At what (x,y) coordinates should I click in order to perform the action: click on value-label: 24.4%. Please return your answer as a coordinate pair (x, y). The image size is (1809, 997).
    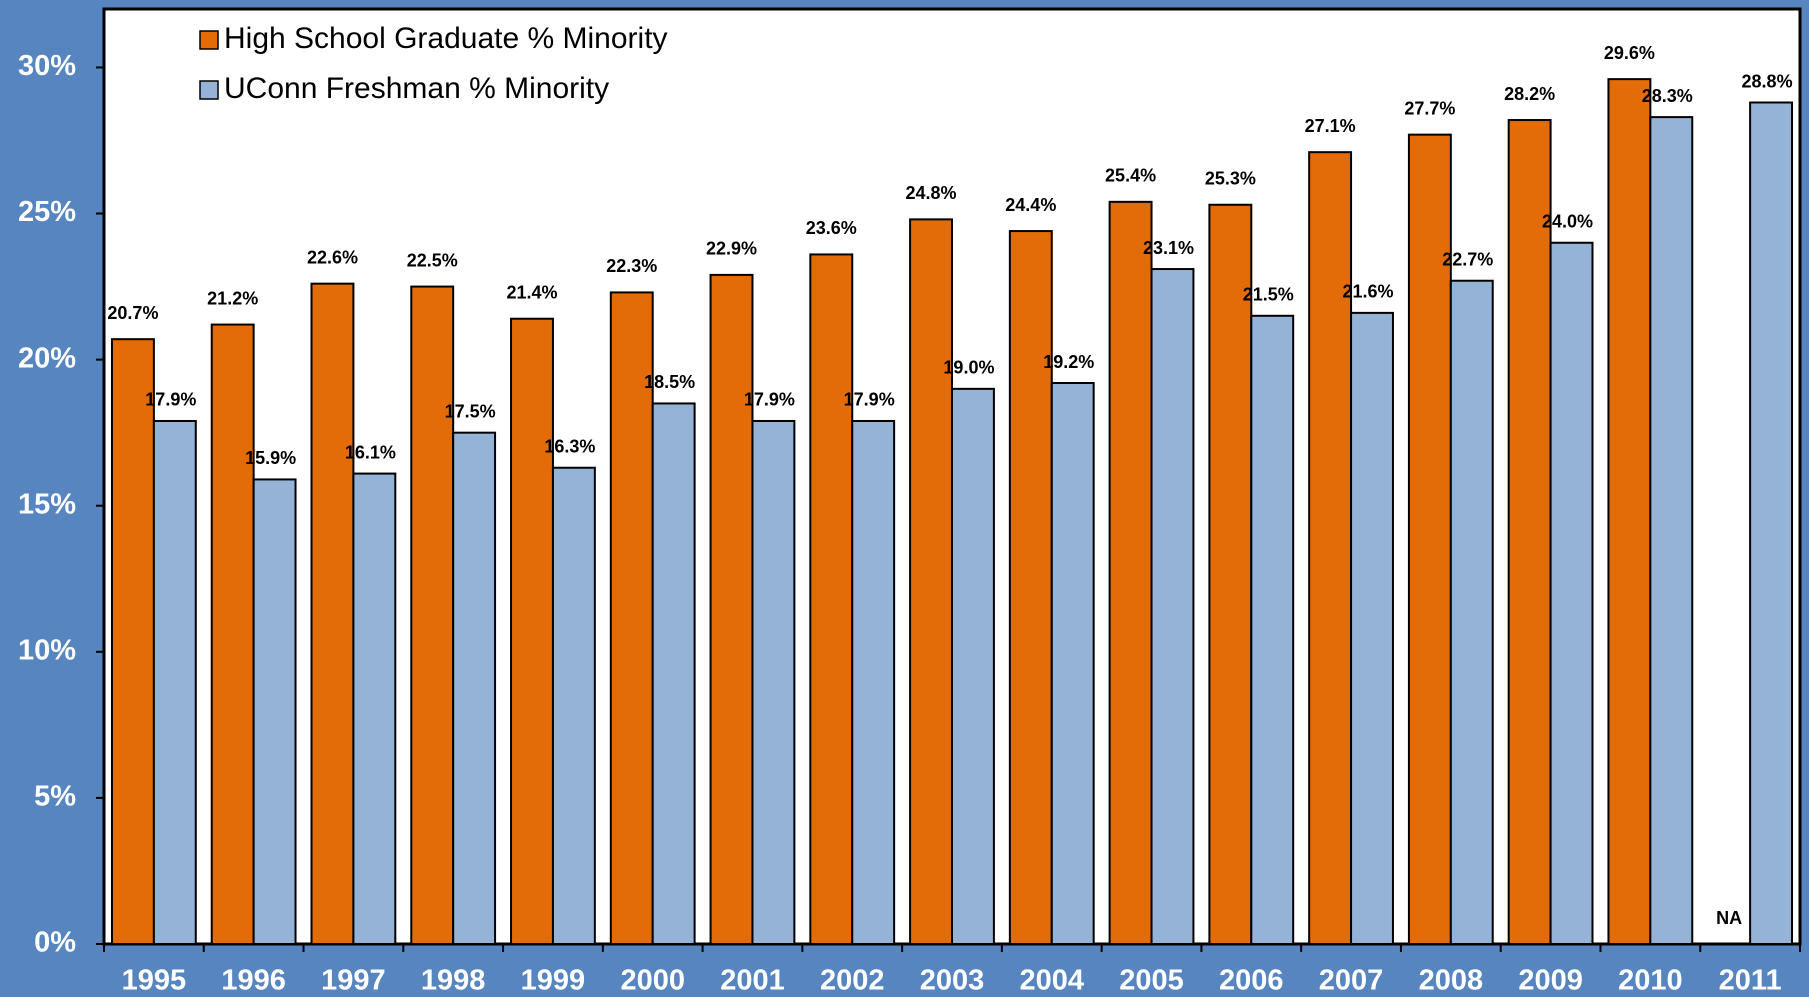
    Looking at the image, I should click on (1030, 205).